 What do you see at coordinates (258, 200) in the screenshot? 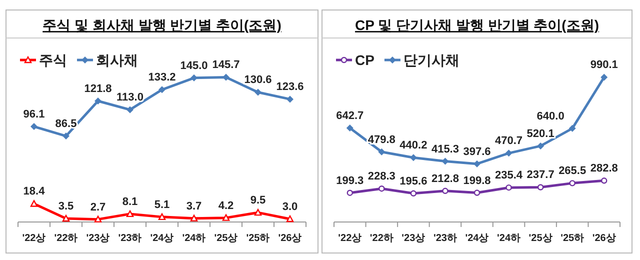
I see `data-label: 9.5` at bounding box center [258, 200].